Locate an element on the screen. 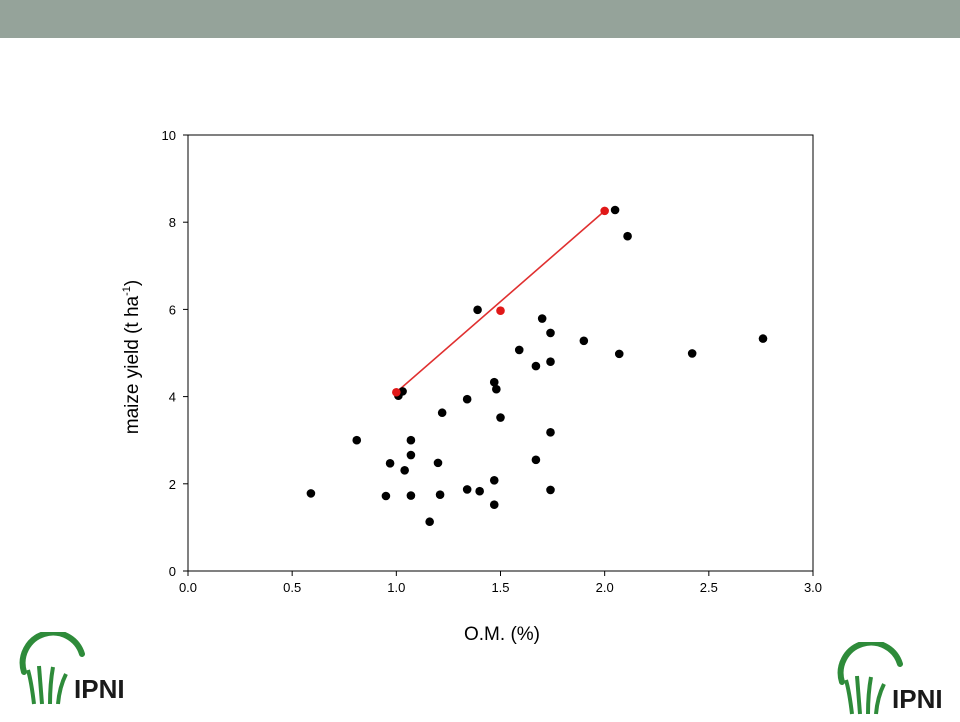  x-tick-label: 0.0 is located at coordinates (188, 587).